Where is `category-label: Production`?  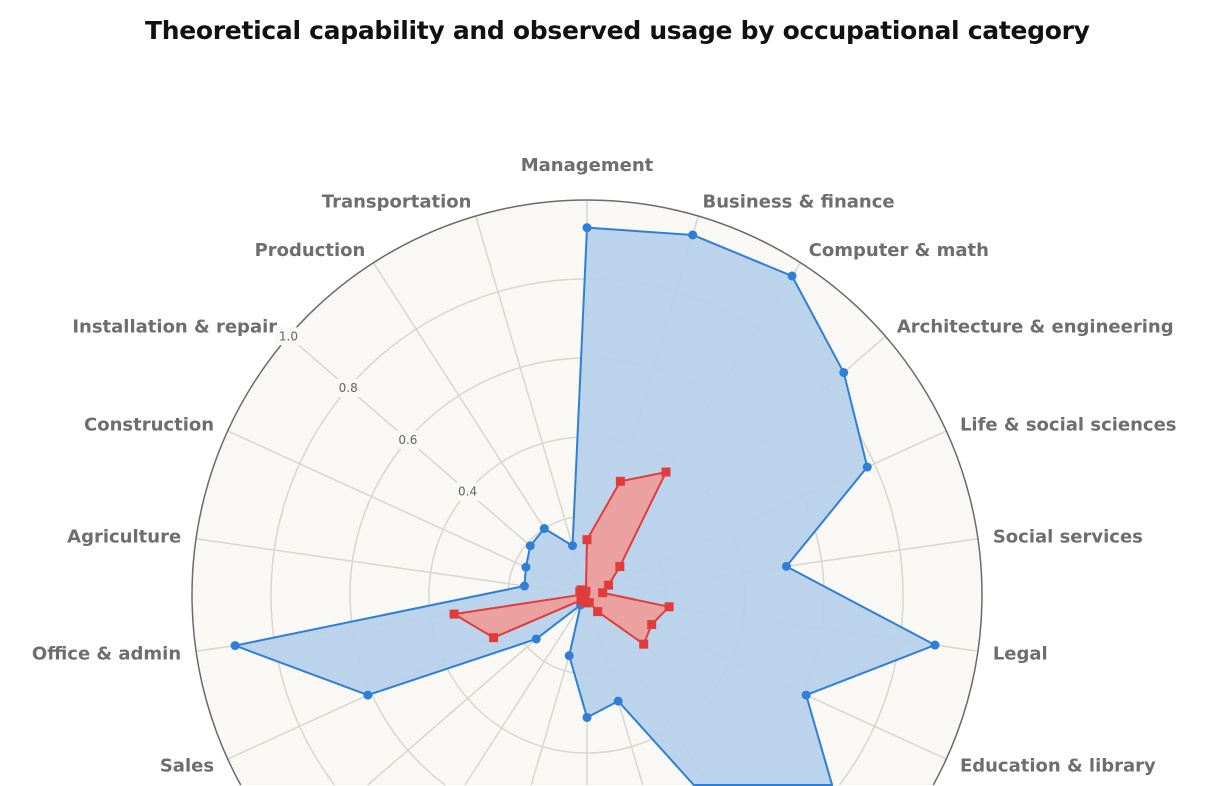 category-label: Production is located at coordinates (310, 250).